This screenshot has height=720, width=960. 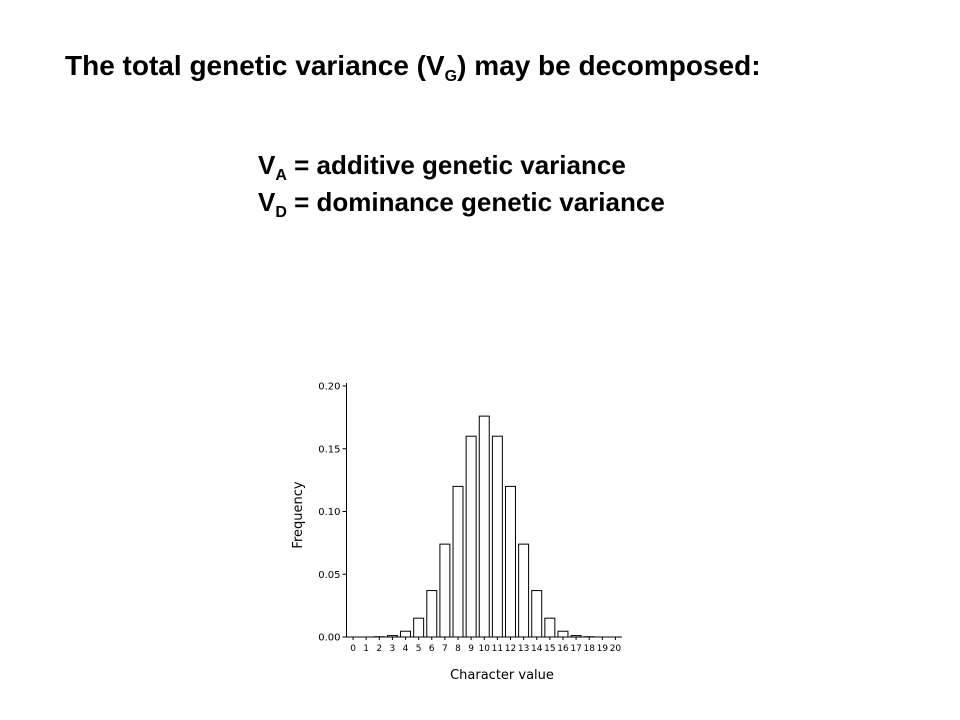 I want to click on x-tick-label: 4, so click(x=406, y=649).